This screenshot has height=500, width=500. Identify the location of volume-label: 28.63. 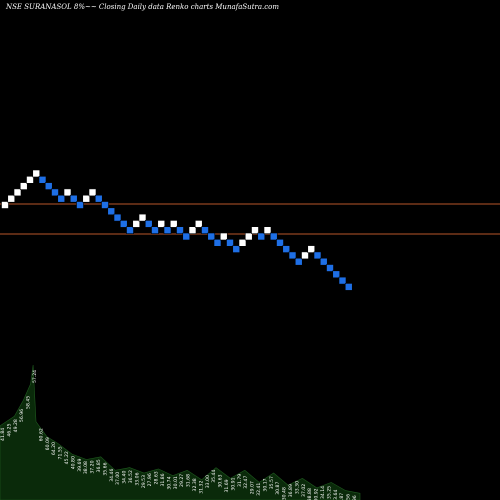
(157, 477).